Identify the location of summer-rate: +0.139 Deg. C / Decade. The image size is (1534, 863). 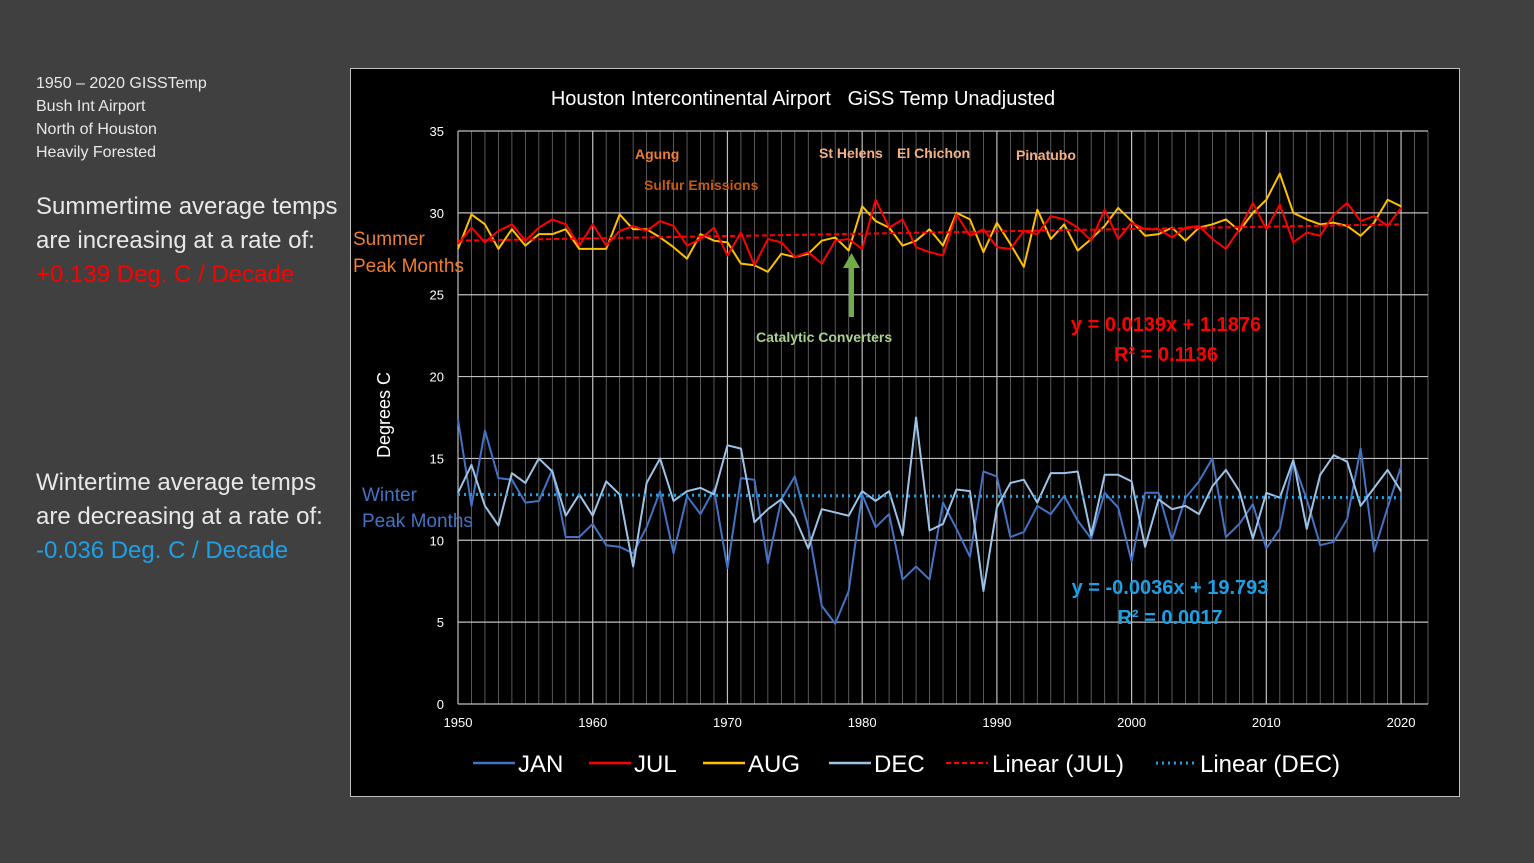
(165, 274).